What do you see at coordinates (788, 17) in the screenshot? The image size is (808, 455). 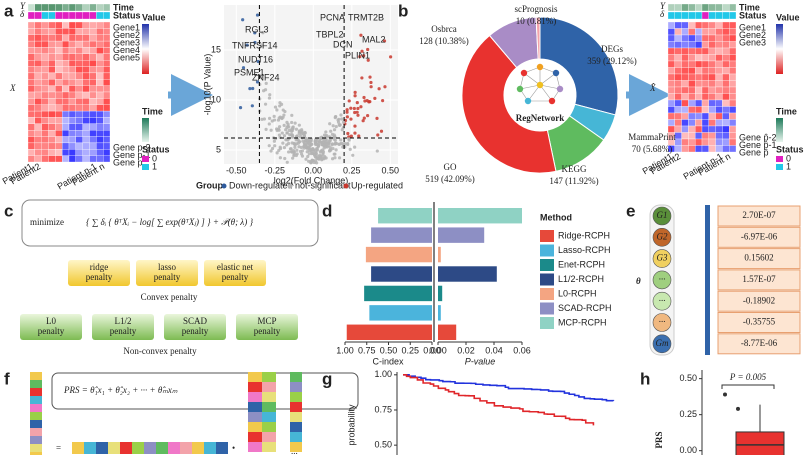 I see `legend-title: Value` at bounding box center [788, 17].